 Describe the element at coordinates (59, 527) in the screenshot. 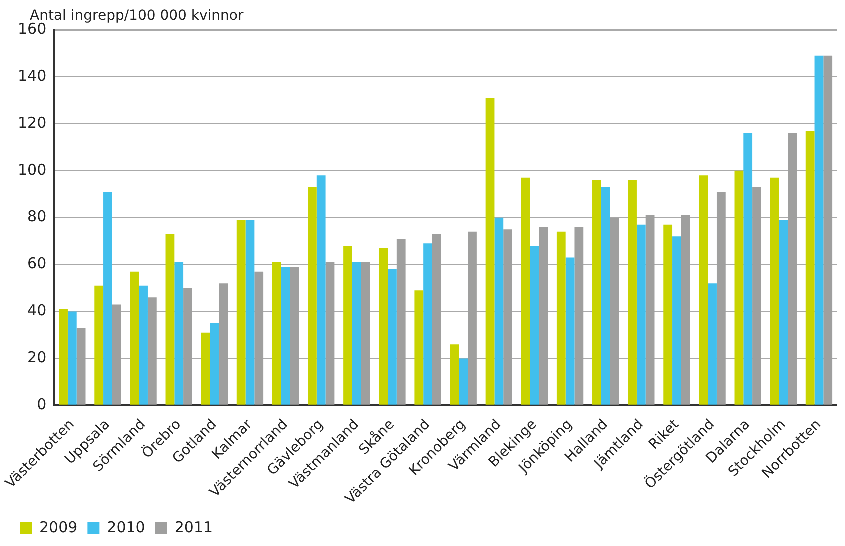

I see `legend-label: 2009` at that location.